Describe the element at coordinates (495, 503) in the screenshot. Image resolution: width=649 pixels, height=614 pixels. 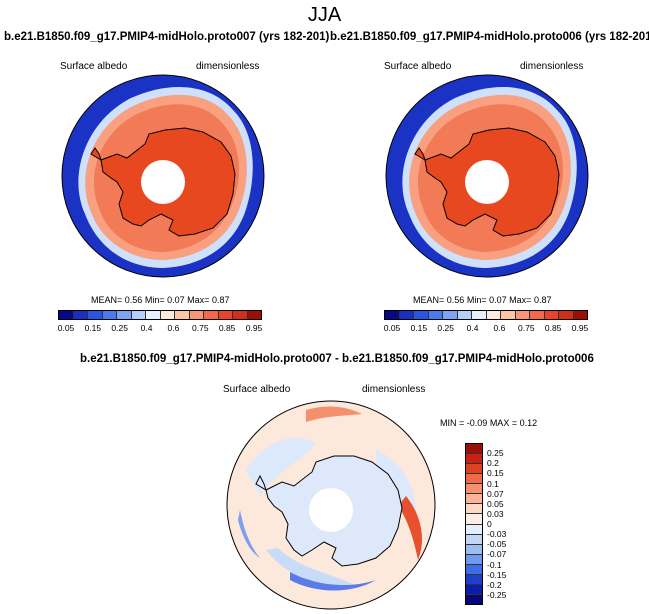
I see `colorbar-tick-label: 0.05` at that location.